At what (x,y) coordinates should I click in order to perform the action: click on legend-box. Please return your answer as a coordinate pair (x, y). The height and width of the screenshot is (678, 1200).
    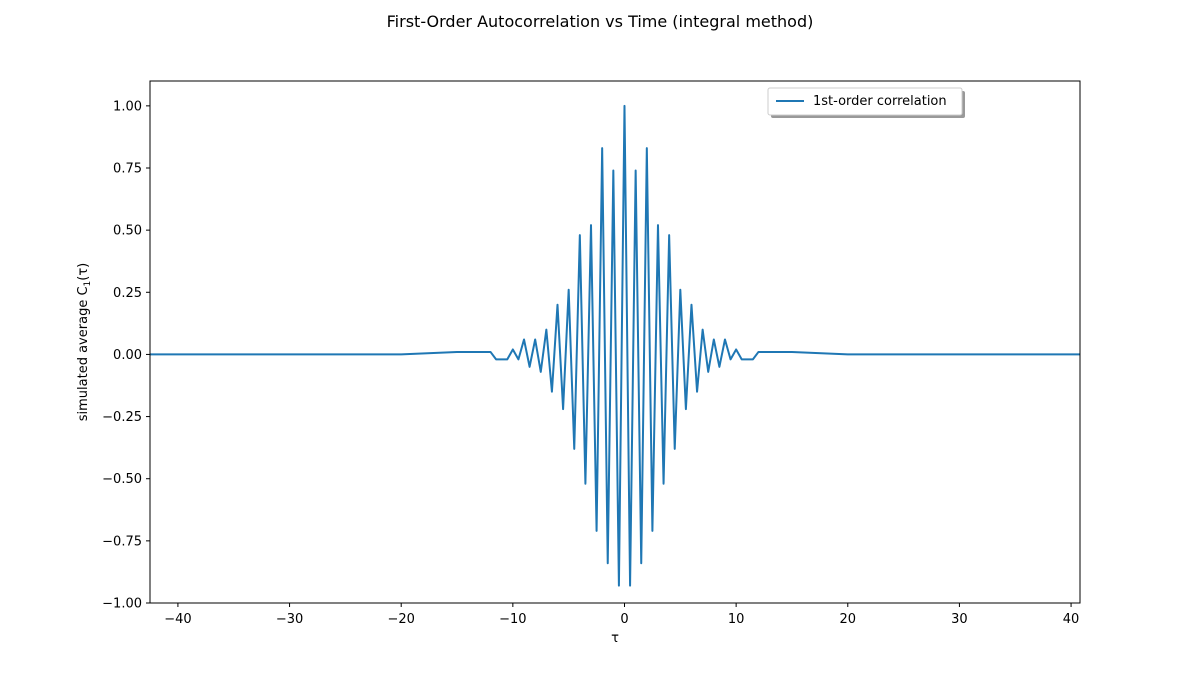
    Looking at the image, I should click on (865, 101).